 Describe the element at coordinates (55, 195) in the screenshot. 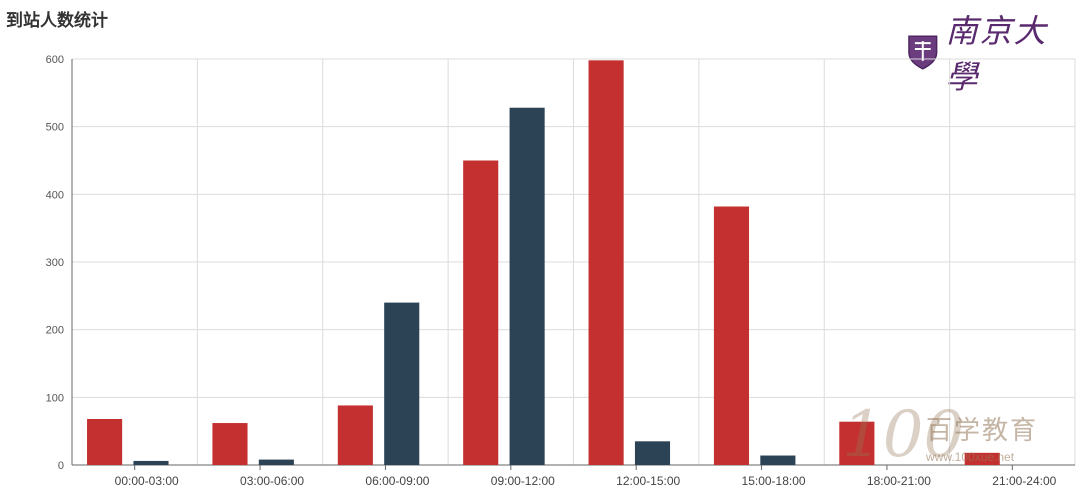

I see `y-tick-label: 400` at that location.